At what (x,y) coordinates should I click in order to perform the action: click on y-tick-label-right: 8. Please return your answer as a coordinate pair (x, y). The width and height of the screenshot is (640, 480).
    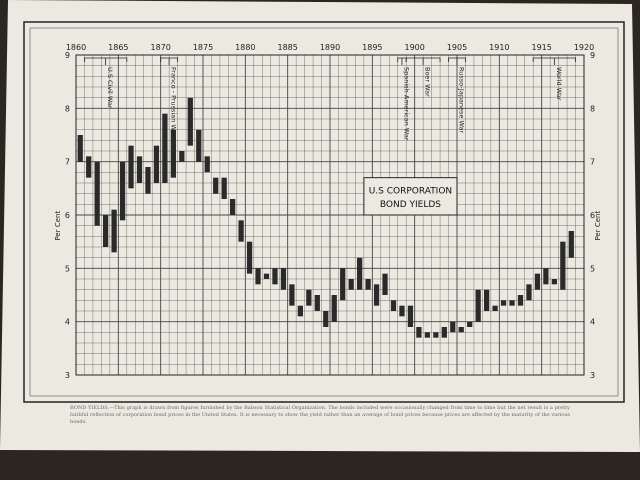
    Looking at the image, I should click on (592, 108).